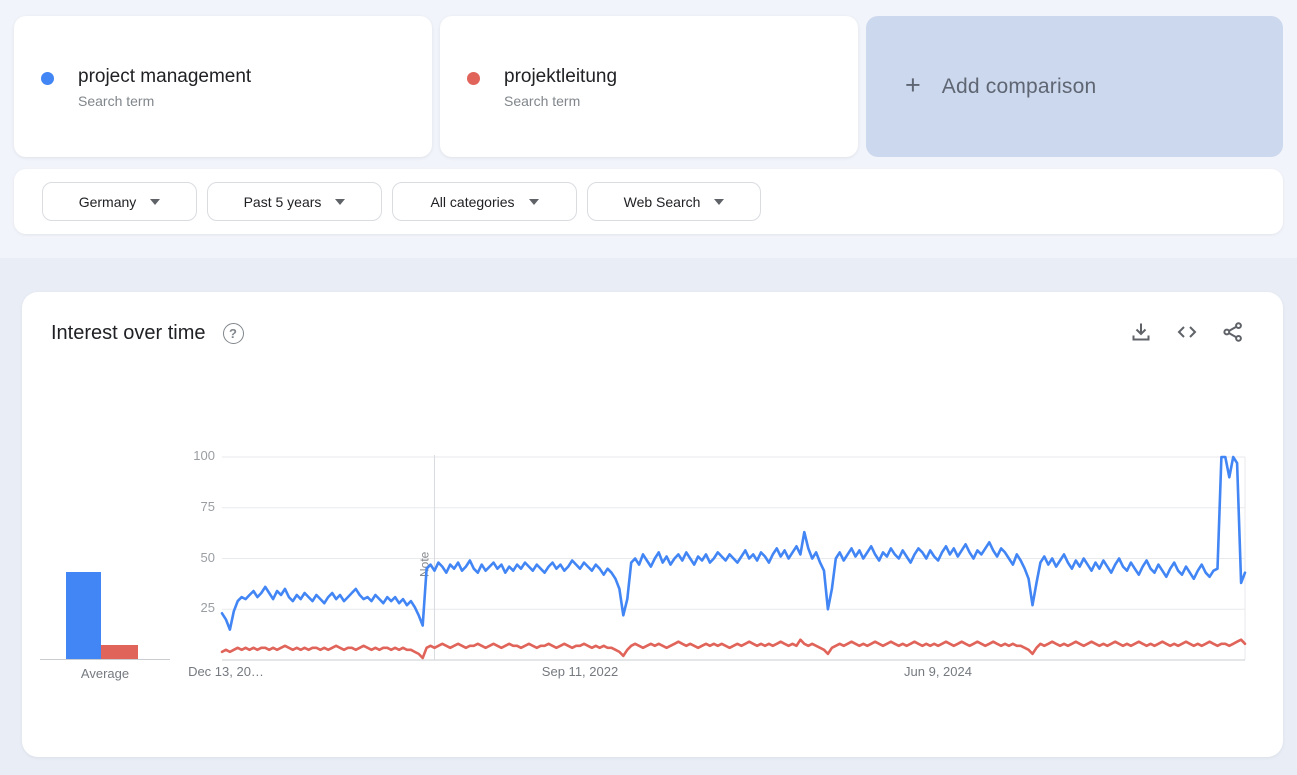  I want to click on download-icon, so click(1141, 332).